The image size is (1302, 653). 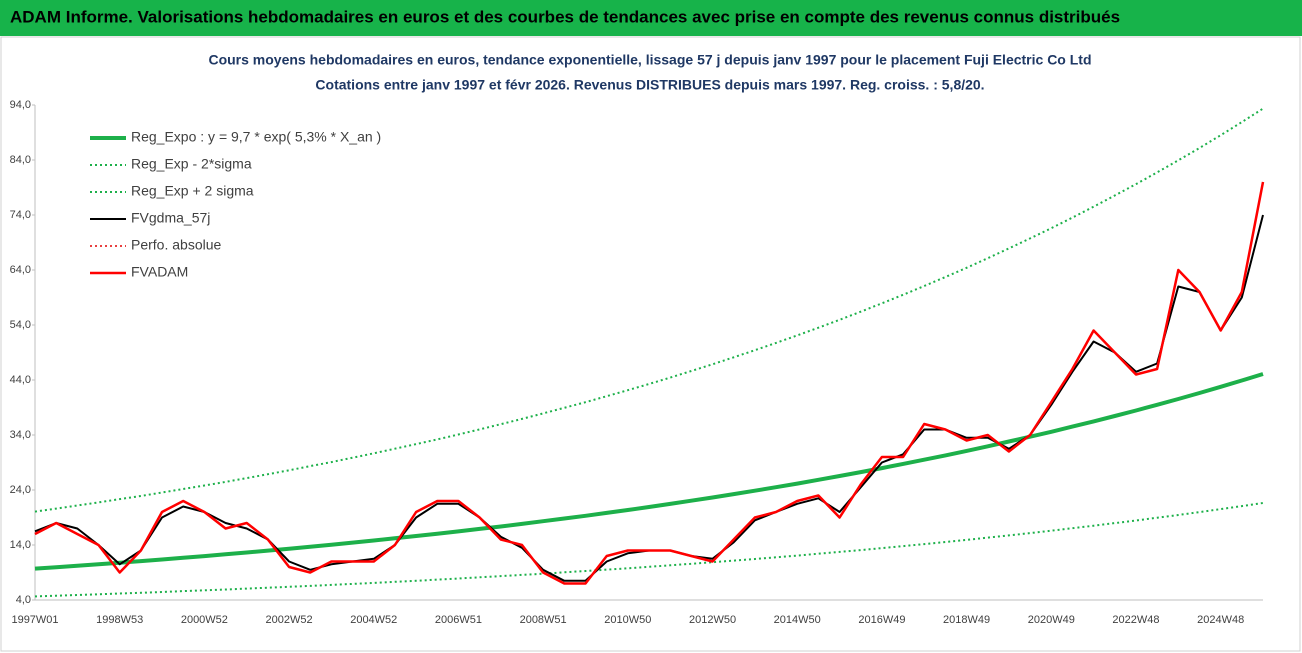 What do you see at coordinates (170, 218) in the screenshot?
I see `legend-label: FVgdma_57j` at bounding box center [170, 218].